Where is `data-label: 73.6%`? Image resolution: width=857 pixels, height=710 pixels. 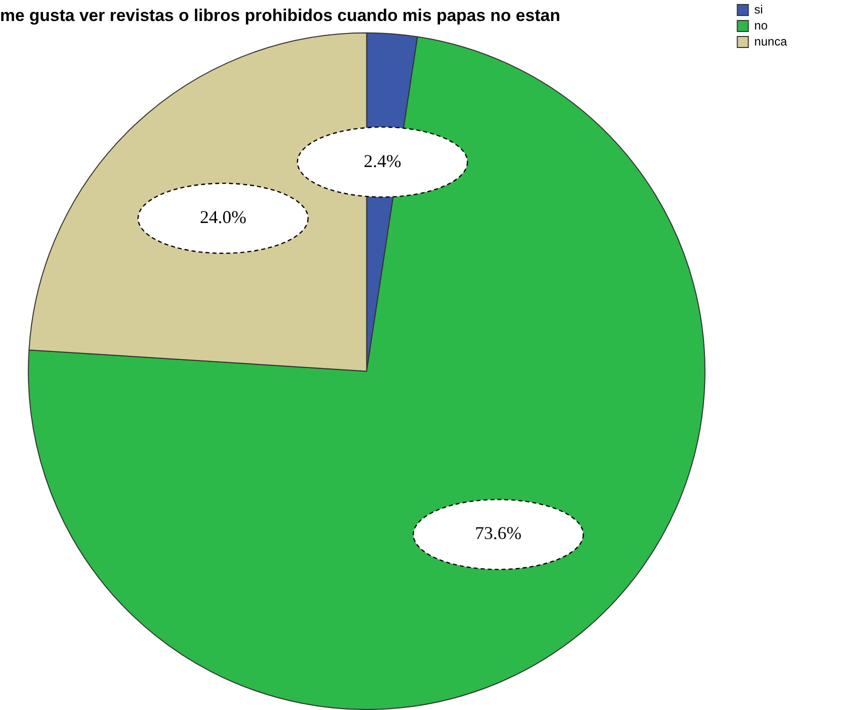 data-label: 73.6% is located at coordinates (498, 533).